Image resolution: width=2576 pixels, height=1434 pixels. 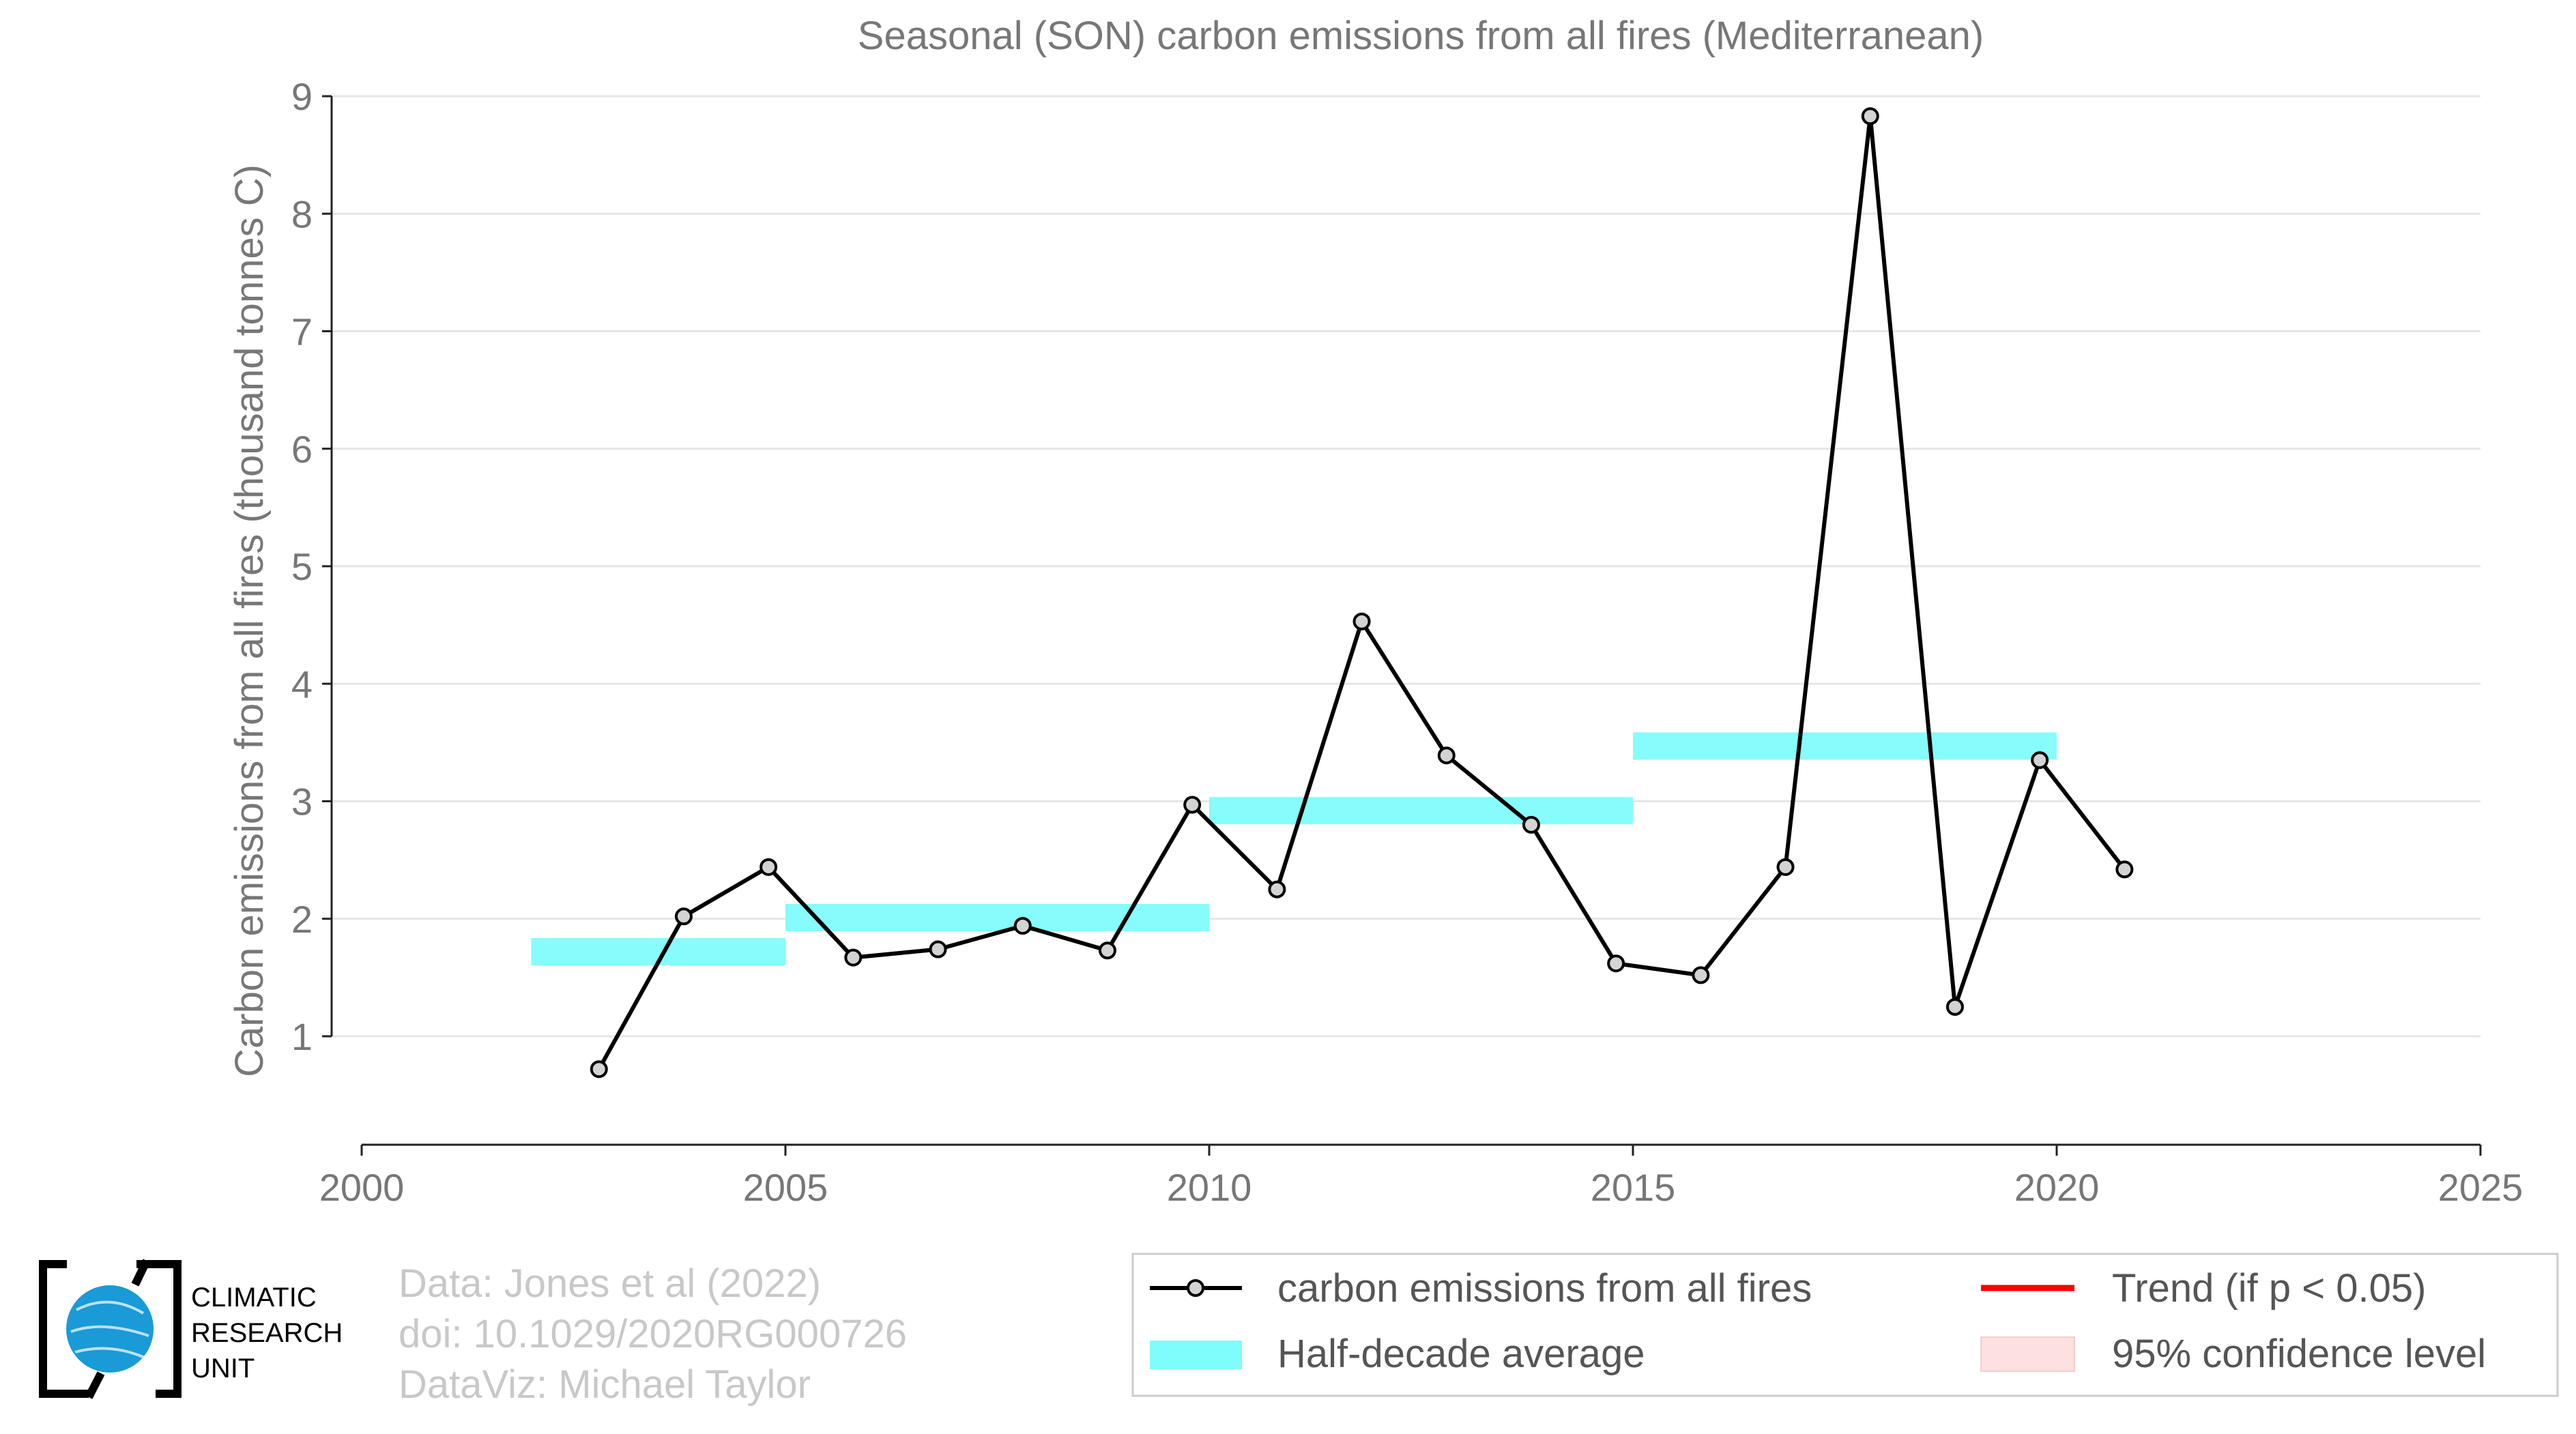 What do you see at coordinates (95, 1385) in the screenshot?
I see `logo-slash-bottom` at bounding box center [95, 1385].